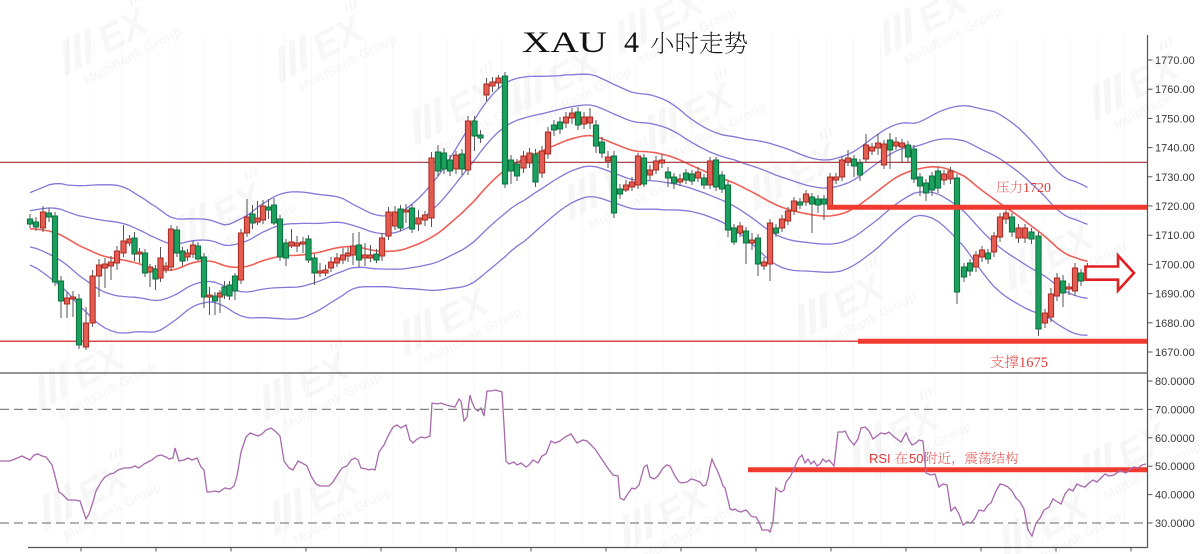 The width and height of the screenshot is (1200, 554). I want to click on svg-text: 1675, so click(1033, 363).